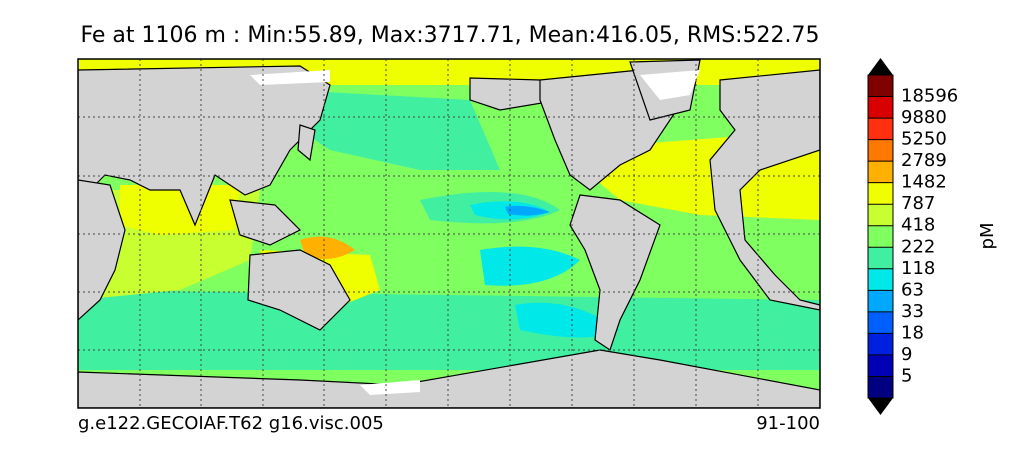  What do you see at coordinates (906, 354) in the screenshot?
I see `colorbar-tick-label: 9` at bounding box center [906, 354].